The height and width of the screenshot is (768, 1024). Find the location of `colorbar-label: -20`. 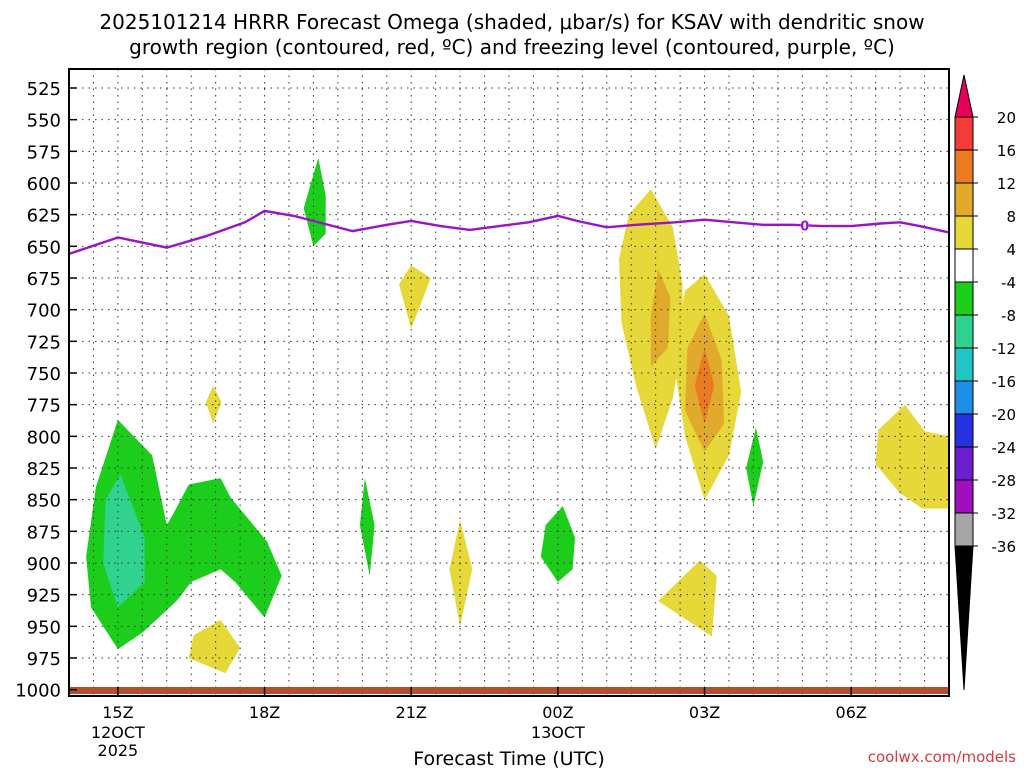

colorbar-label: -20 is located at coordinates (1004, 415).